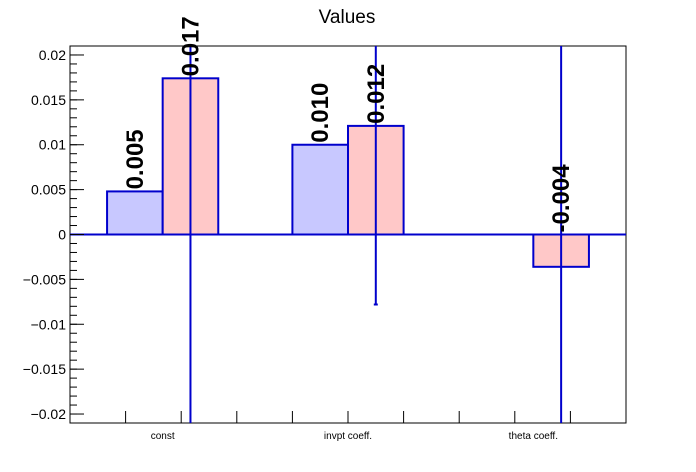 The width and height of the screenshot is (696, 472). Describe the element at coordinates (49, 414) in the screenshot. I see `y-tick-label: −0.02` at that location.